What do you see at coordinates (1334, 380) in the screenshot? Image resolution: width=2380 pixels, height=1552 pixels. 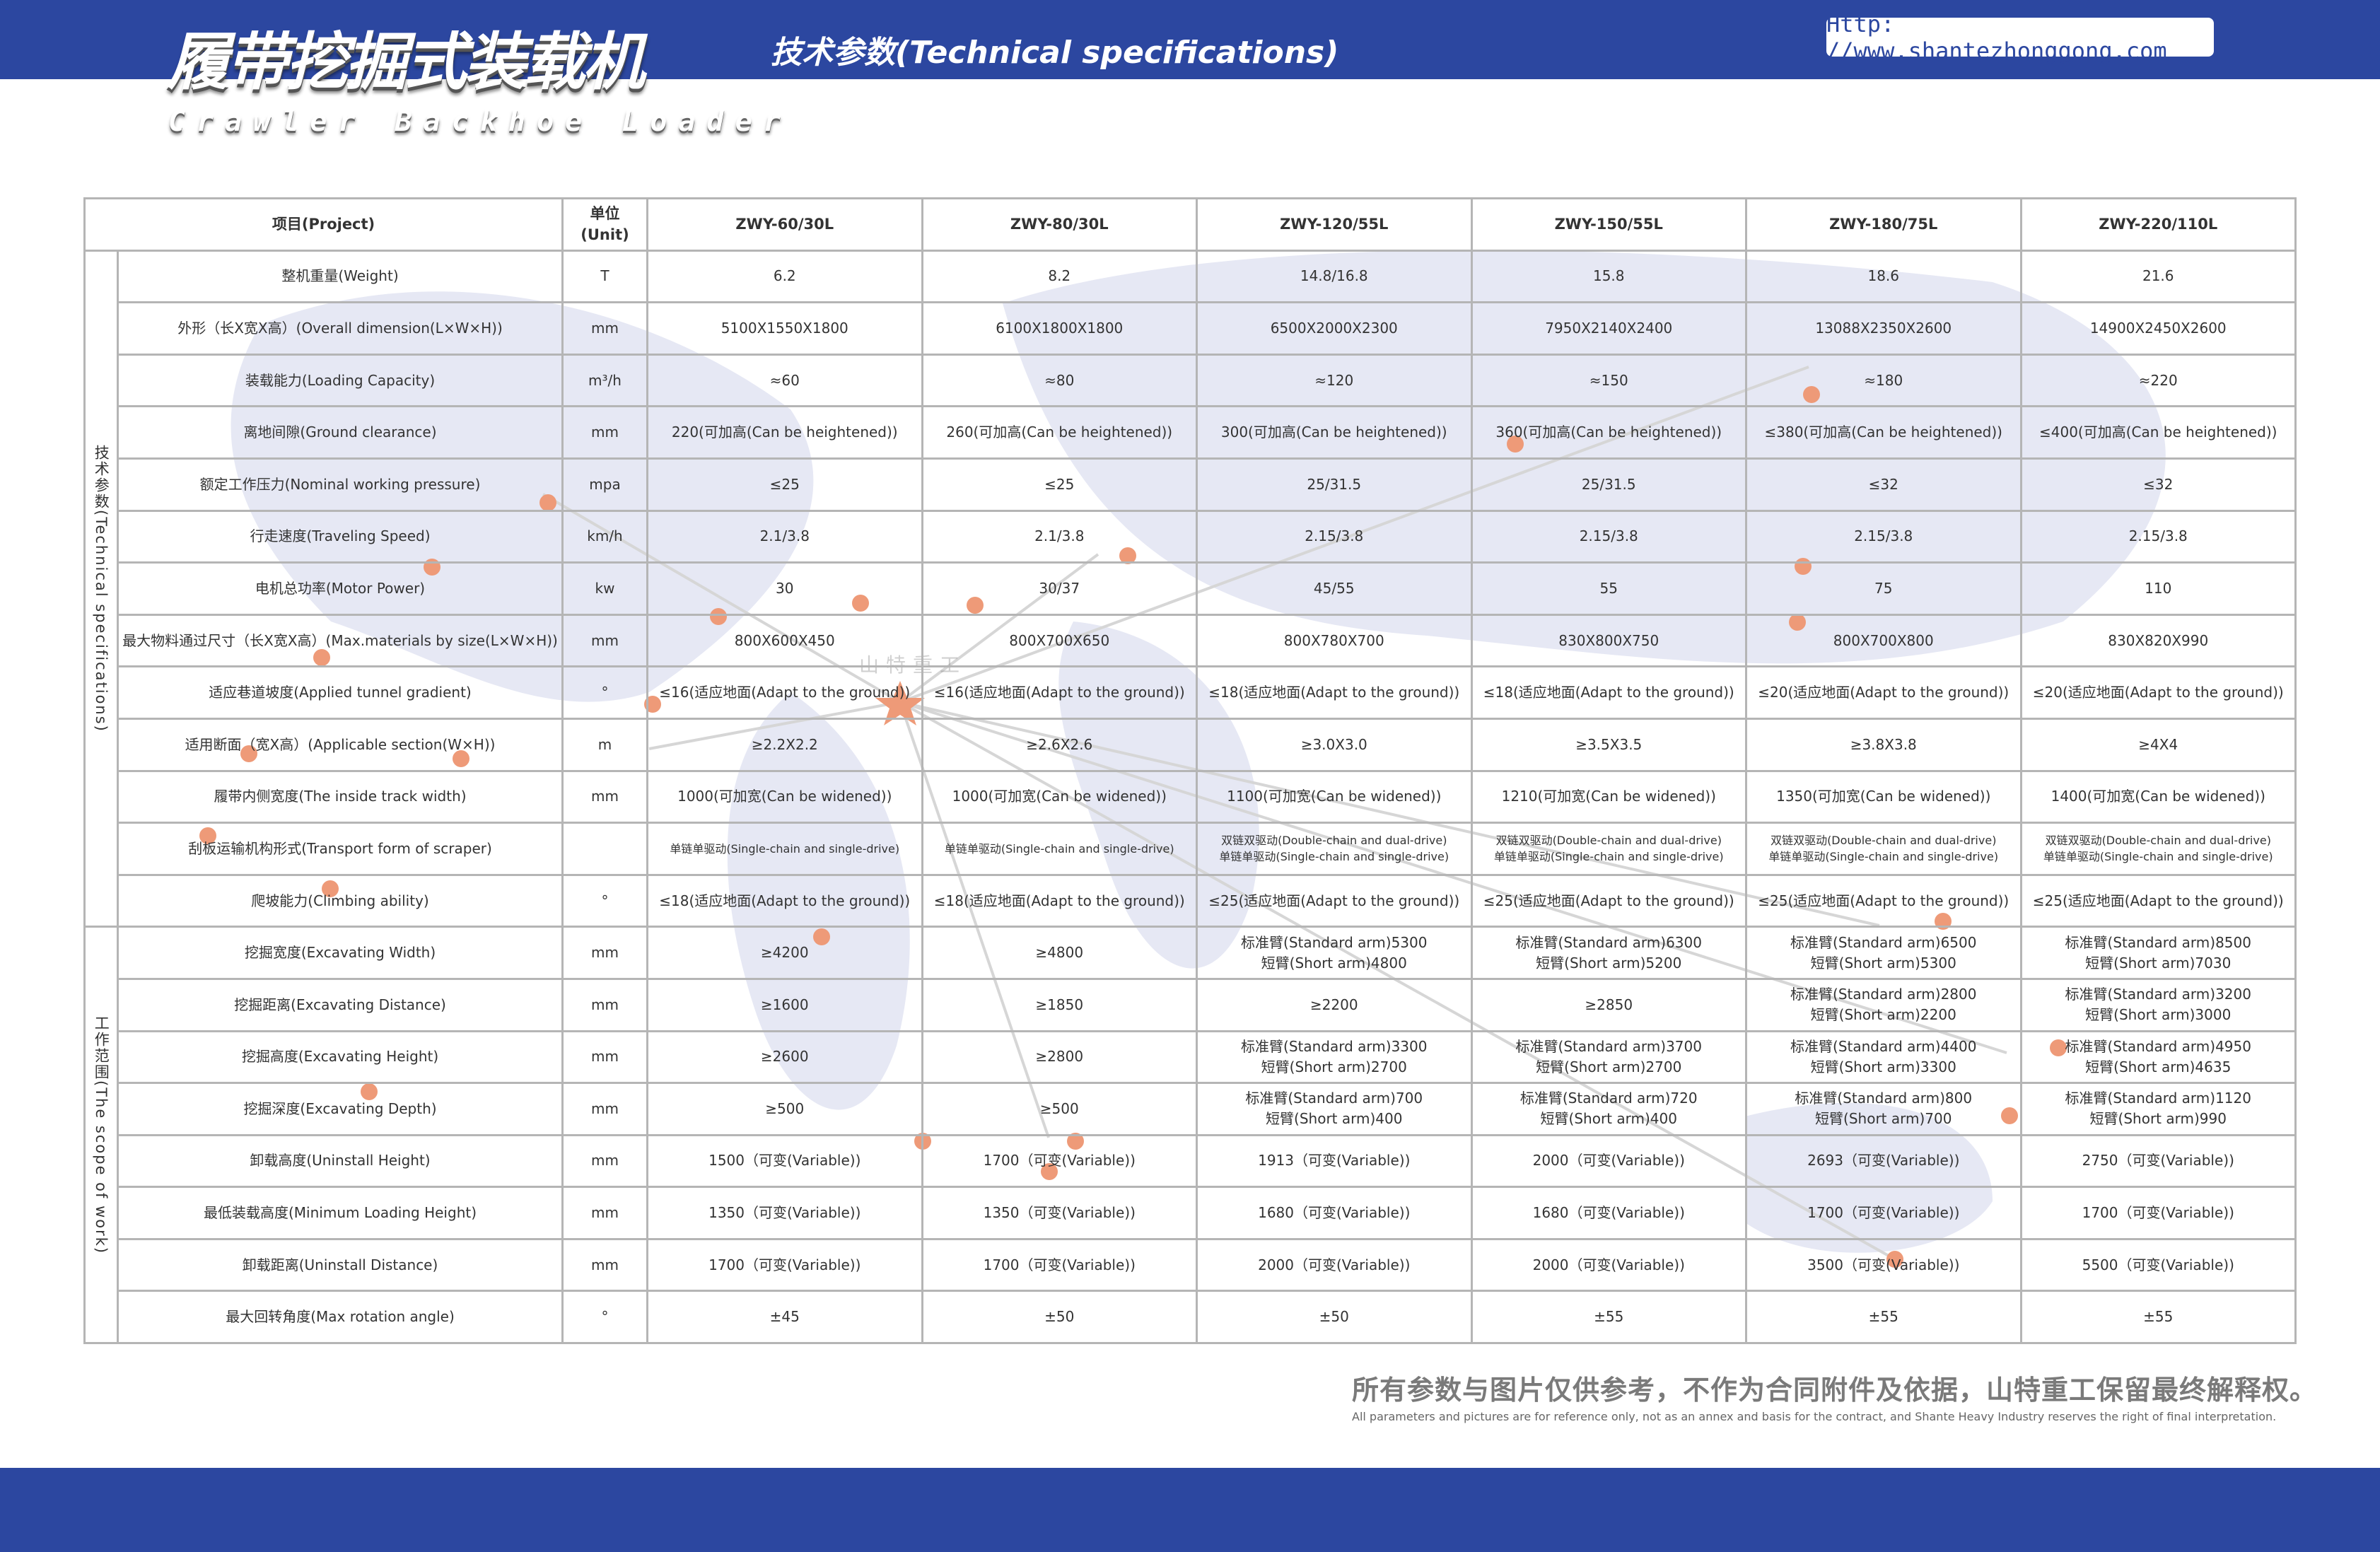 I see `row-value: ≈120` at bounding box center [1334, 380].